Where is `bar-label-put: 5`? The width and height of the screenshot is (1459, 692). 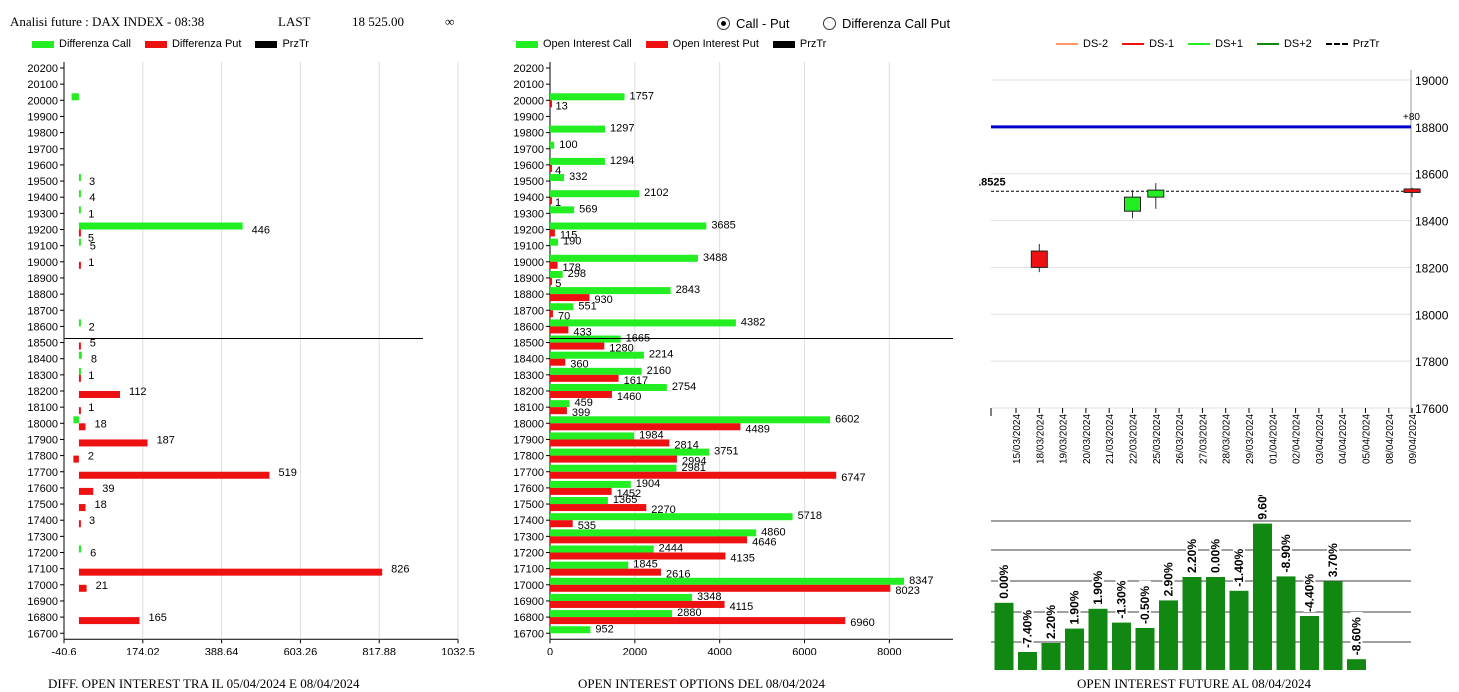
bar-label-put: 5 is located at coordinates (558, 284).